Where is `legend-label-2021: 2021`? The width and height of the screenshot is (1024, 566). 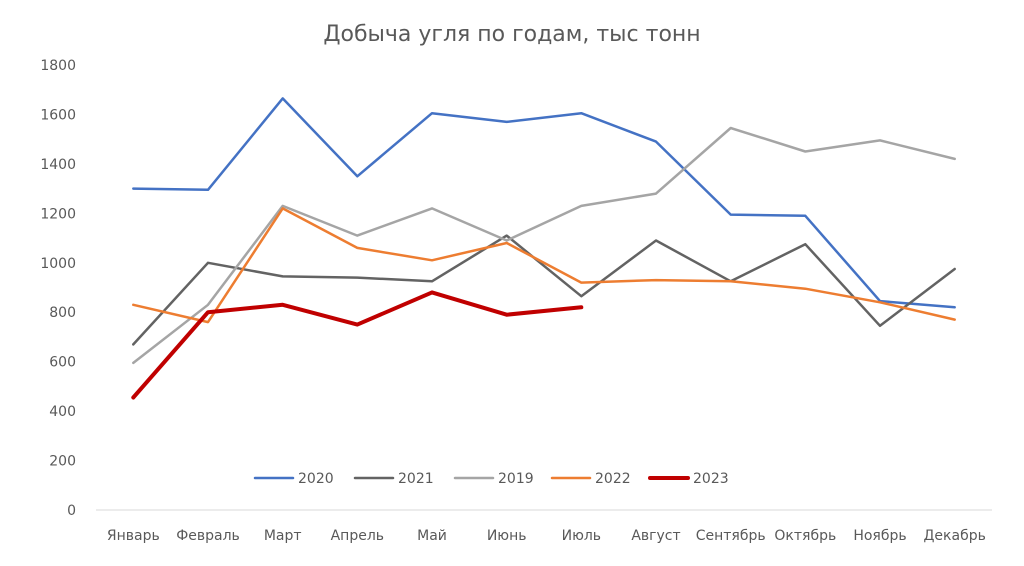
legend-label-2021: 2021 is located at coordinates (416, 479).